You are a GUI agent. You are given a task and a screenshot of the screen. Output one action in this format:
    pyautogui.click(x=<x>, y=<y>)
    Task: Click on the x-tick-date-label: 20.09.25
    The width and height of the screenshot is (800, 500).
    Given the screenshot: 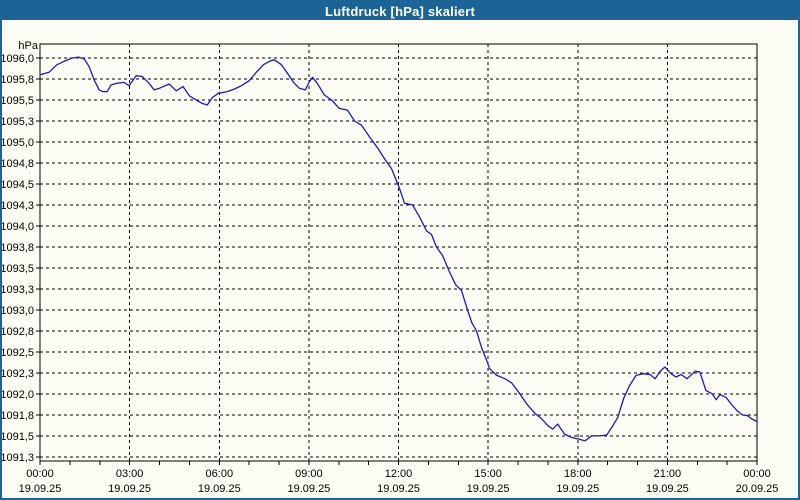 What is the action you would take?
    pyautogui.click(x=757, y=489)
    